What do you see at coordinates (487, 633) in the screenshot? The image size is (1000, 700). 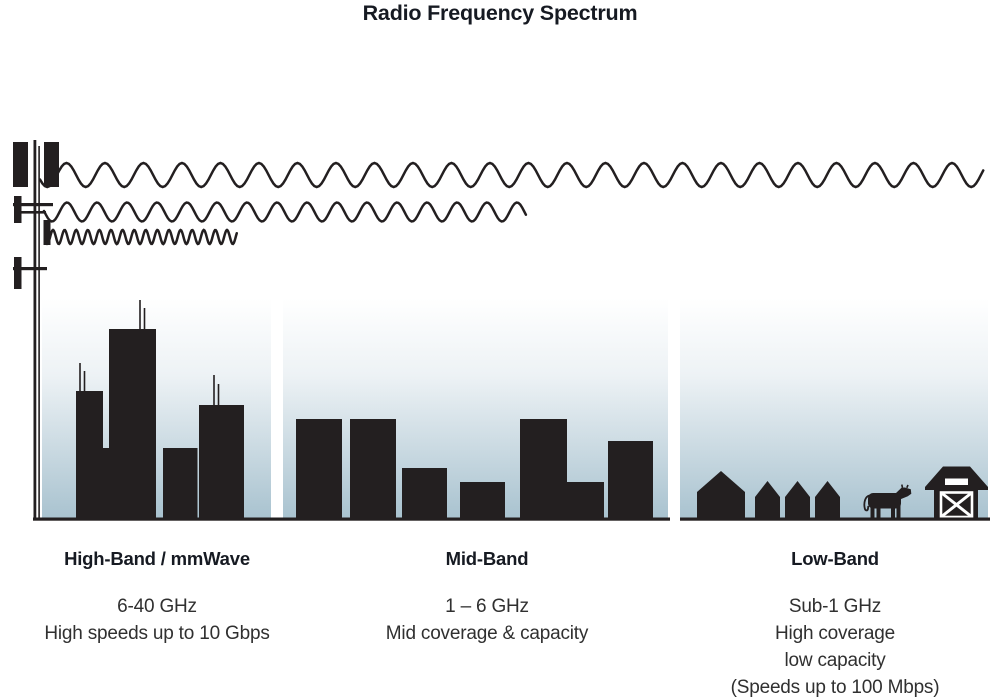 I see `mid-band-description: Mid coverage & capacity` at bounding box center [487, 633].